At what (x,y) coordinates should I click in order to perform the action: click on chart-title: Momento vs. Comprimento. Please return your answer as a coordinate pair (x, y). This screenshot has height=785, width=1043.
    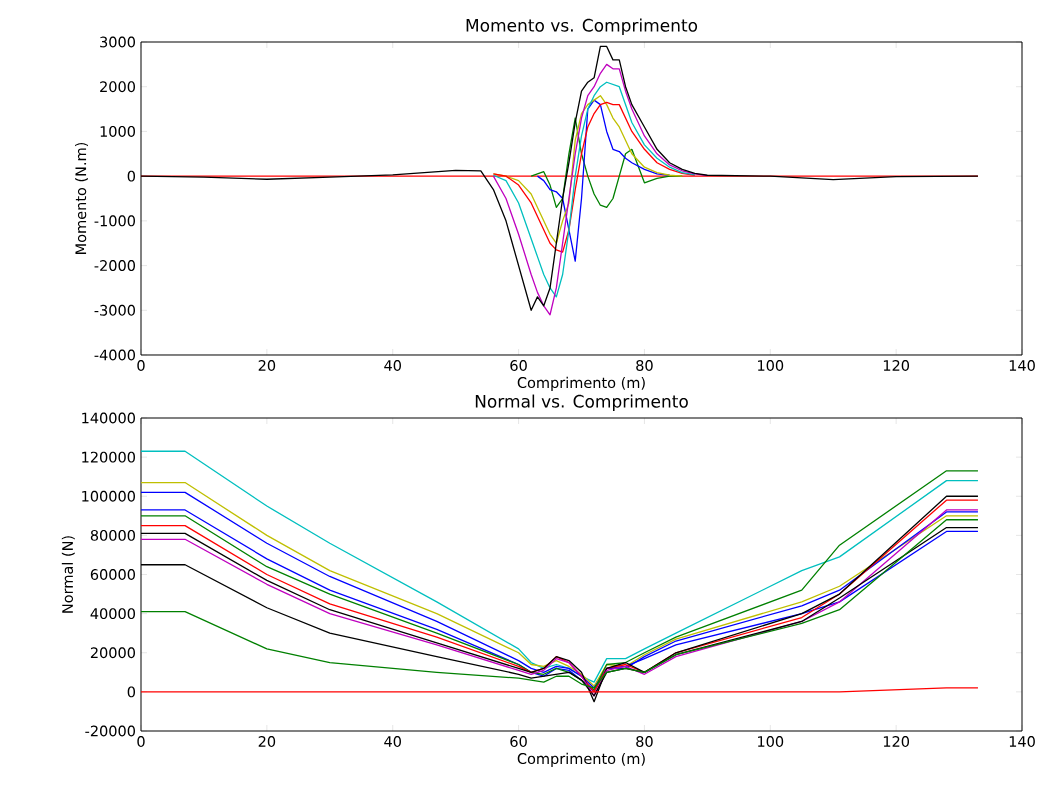
    Looking at the image, I should click on (582, 26).